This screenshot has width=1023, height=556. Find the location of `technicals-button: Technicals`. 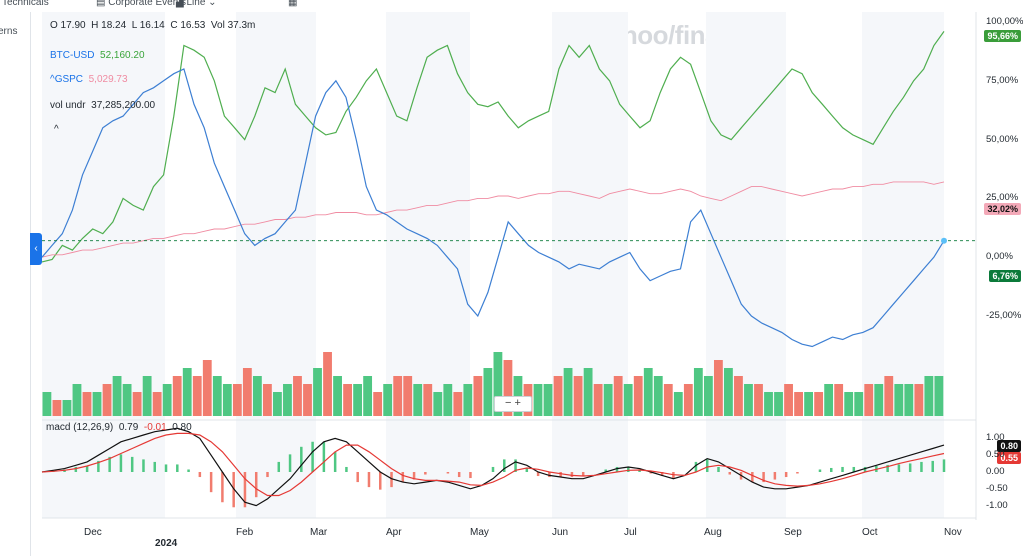

technicals-button: Technicals is located at coordinates (25, 4).